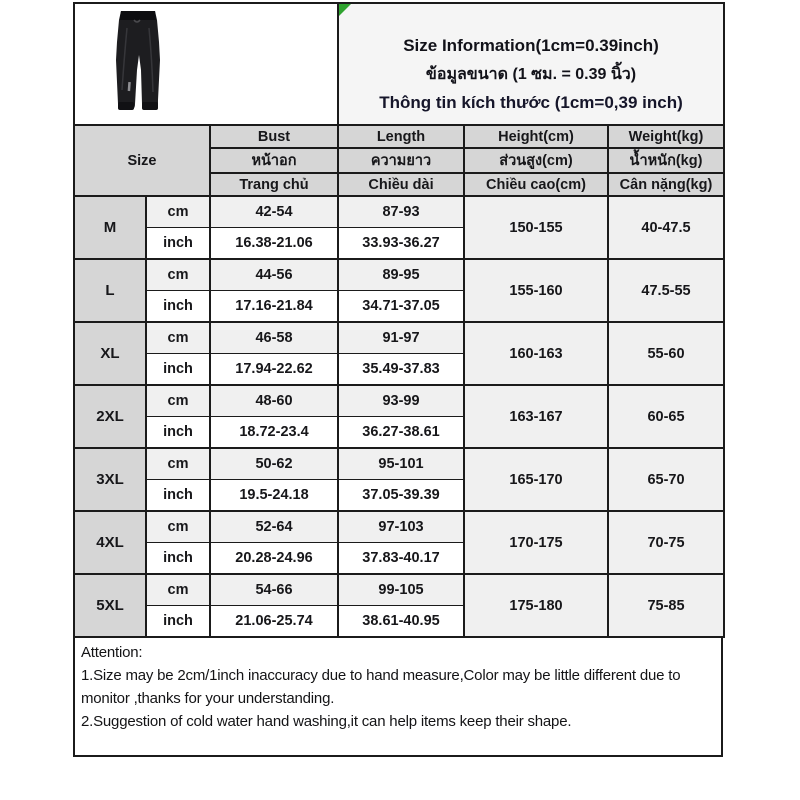  I want to click on length-cm-value: 97-103, so click(401, 526).